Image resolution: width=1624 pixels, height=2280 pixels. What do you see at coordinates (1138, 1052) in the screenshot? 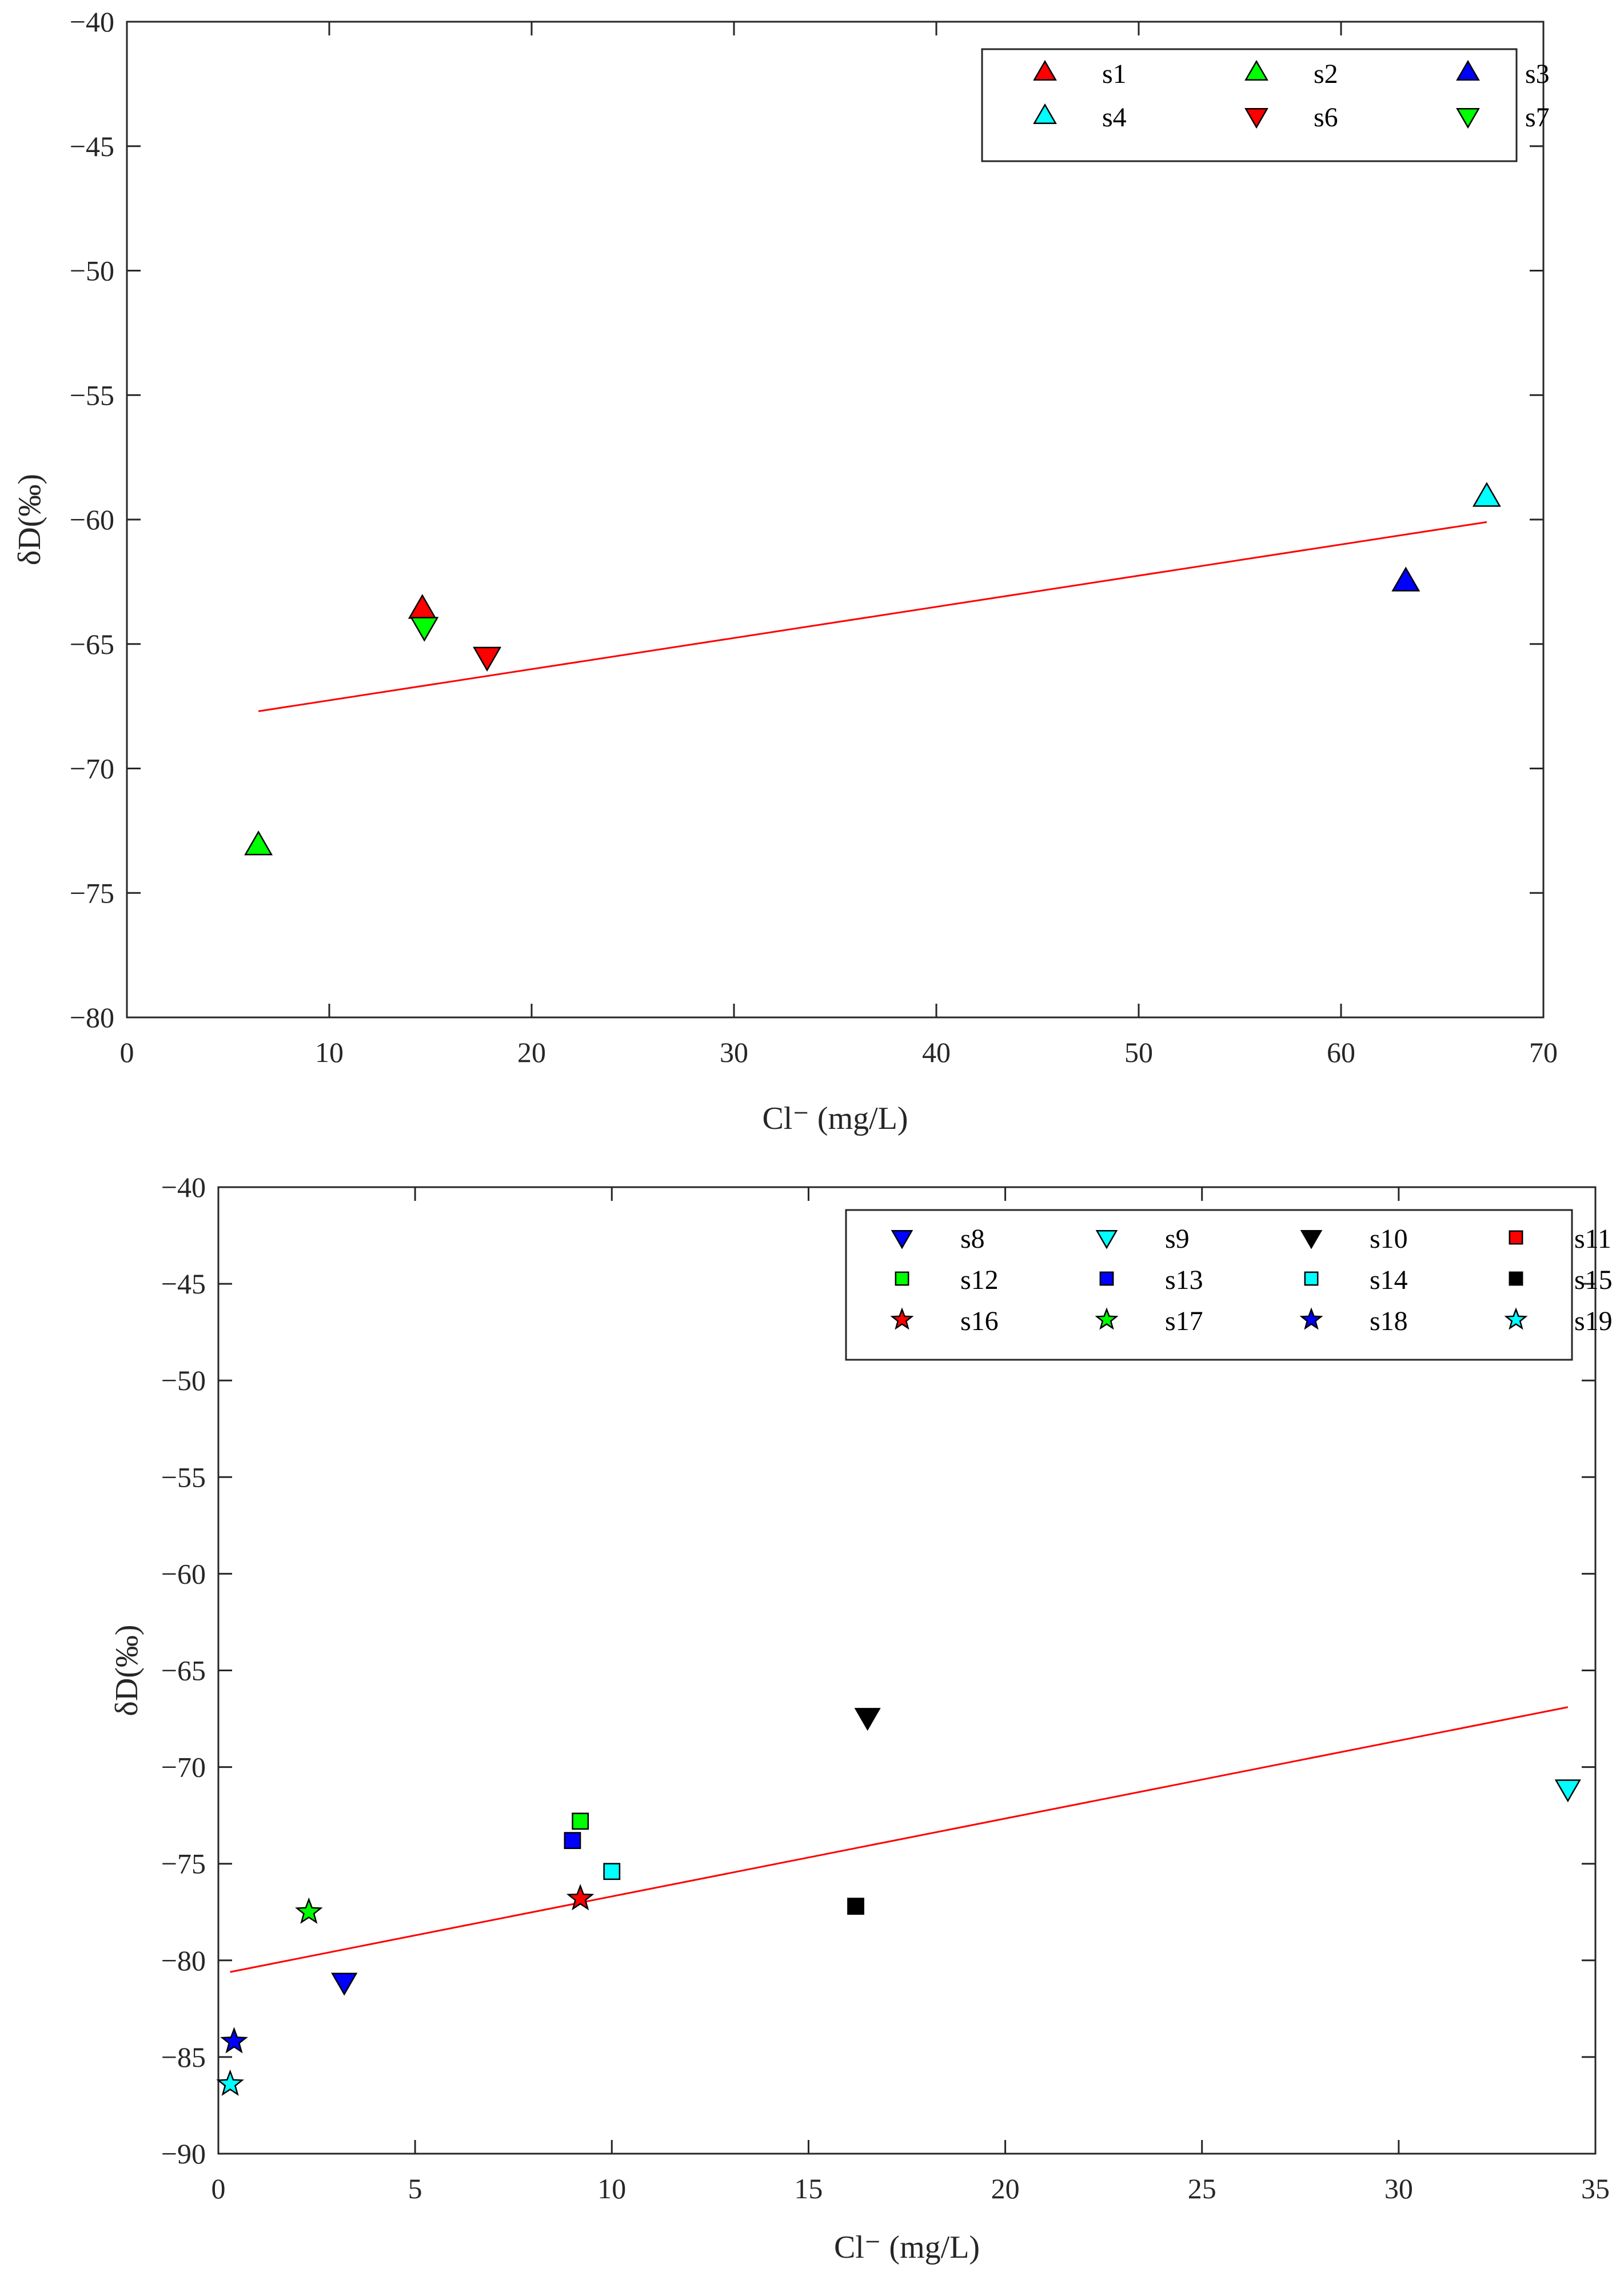
I see `x-tick-label: 50` at bounding box center [1138, 1052].